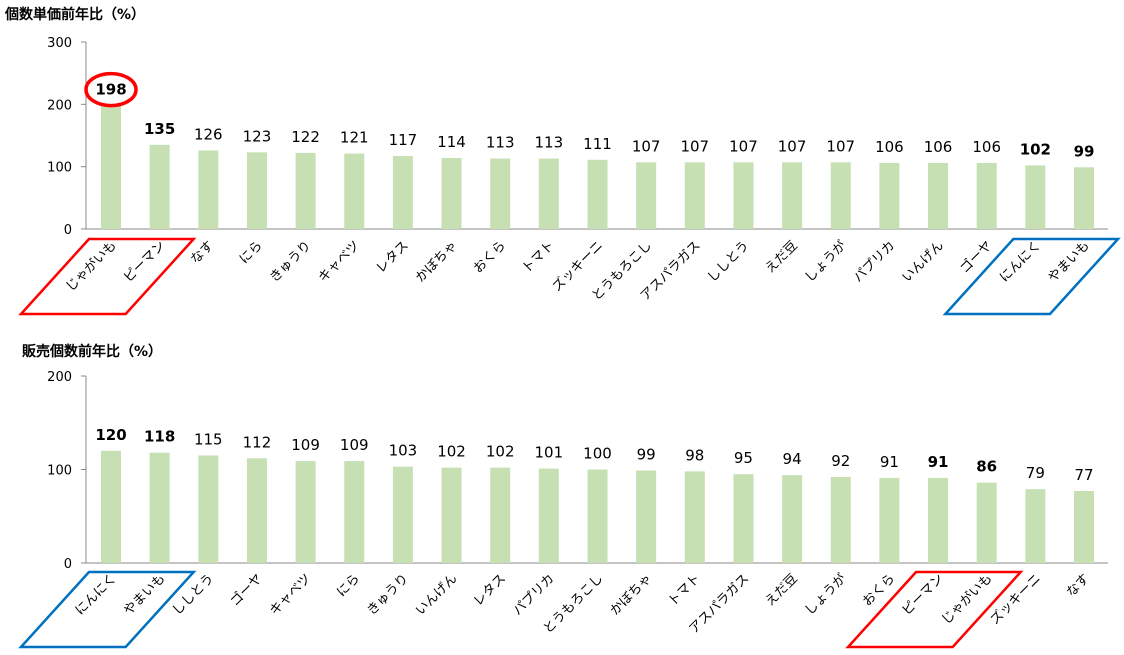 This screenshot has height=655, width=1124. I want to click on data-label: 109, so click(354, 445).